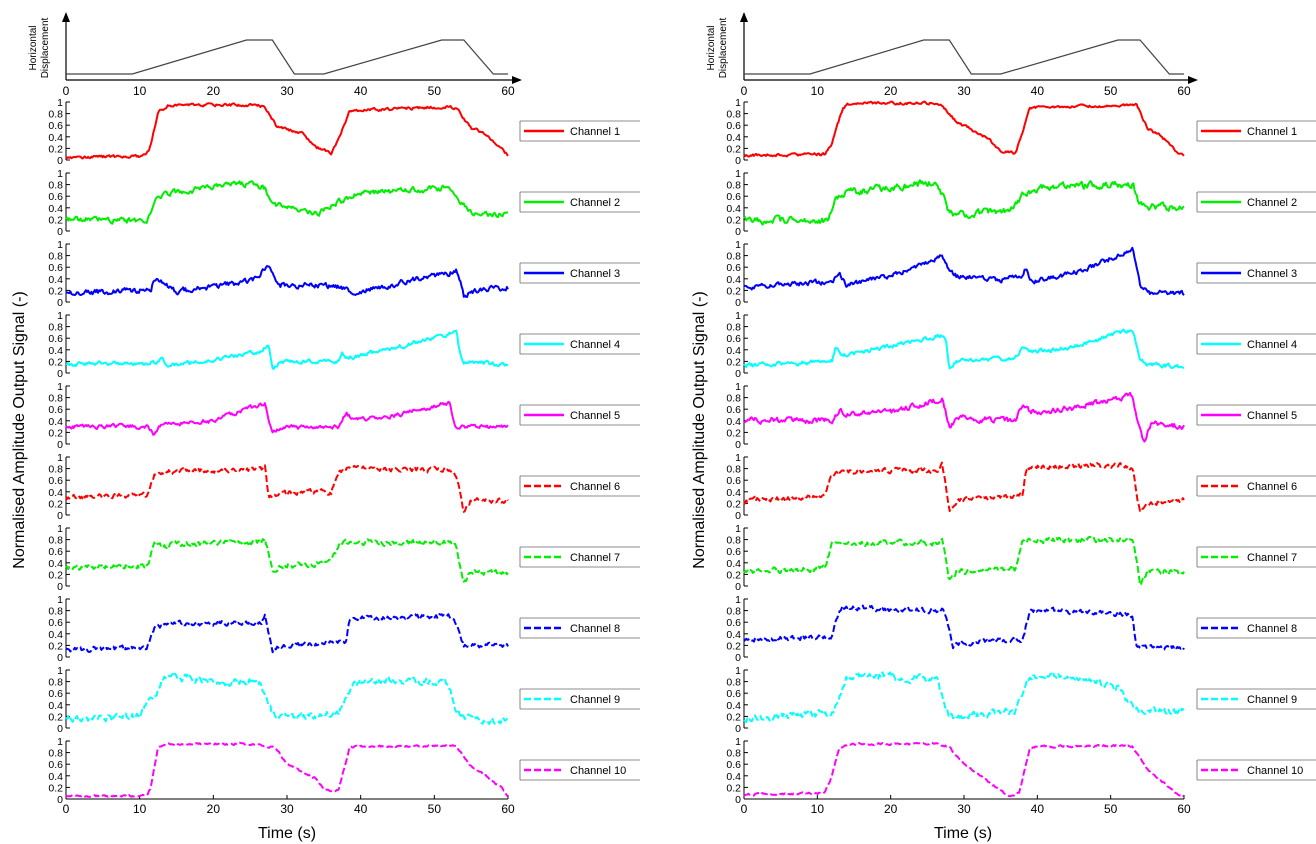 The height and width of the screenshot is (844, 1316). What do you see at coordinates (1111, 91) in the screenshot?
I see `disp-x-tick-label: 50` at bounding box center [1111, 91].